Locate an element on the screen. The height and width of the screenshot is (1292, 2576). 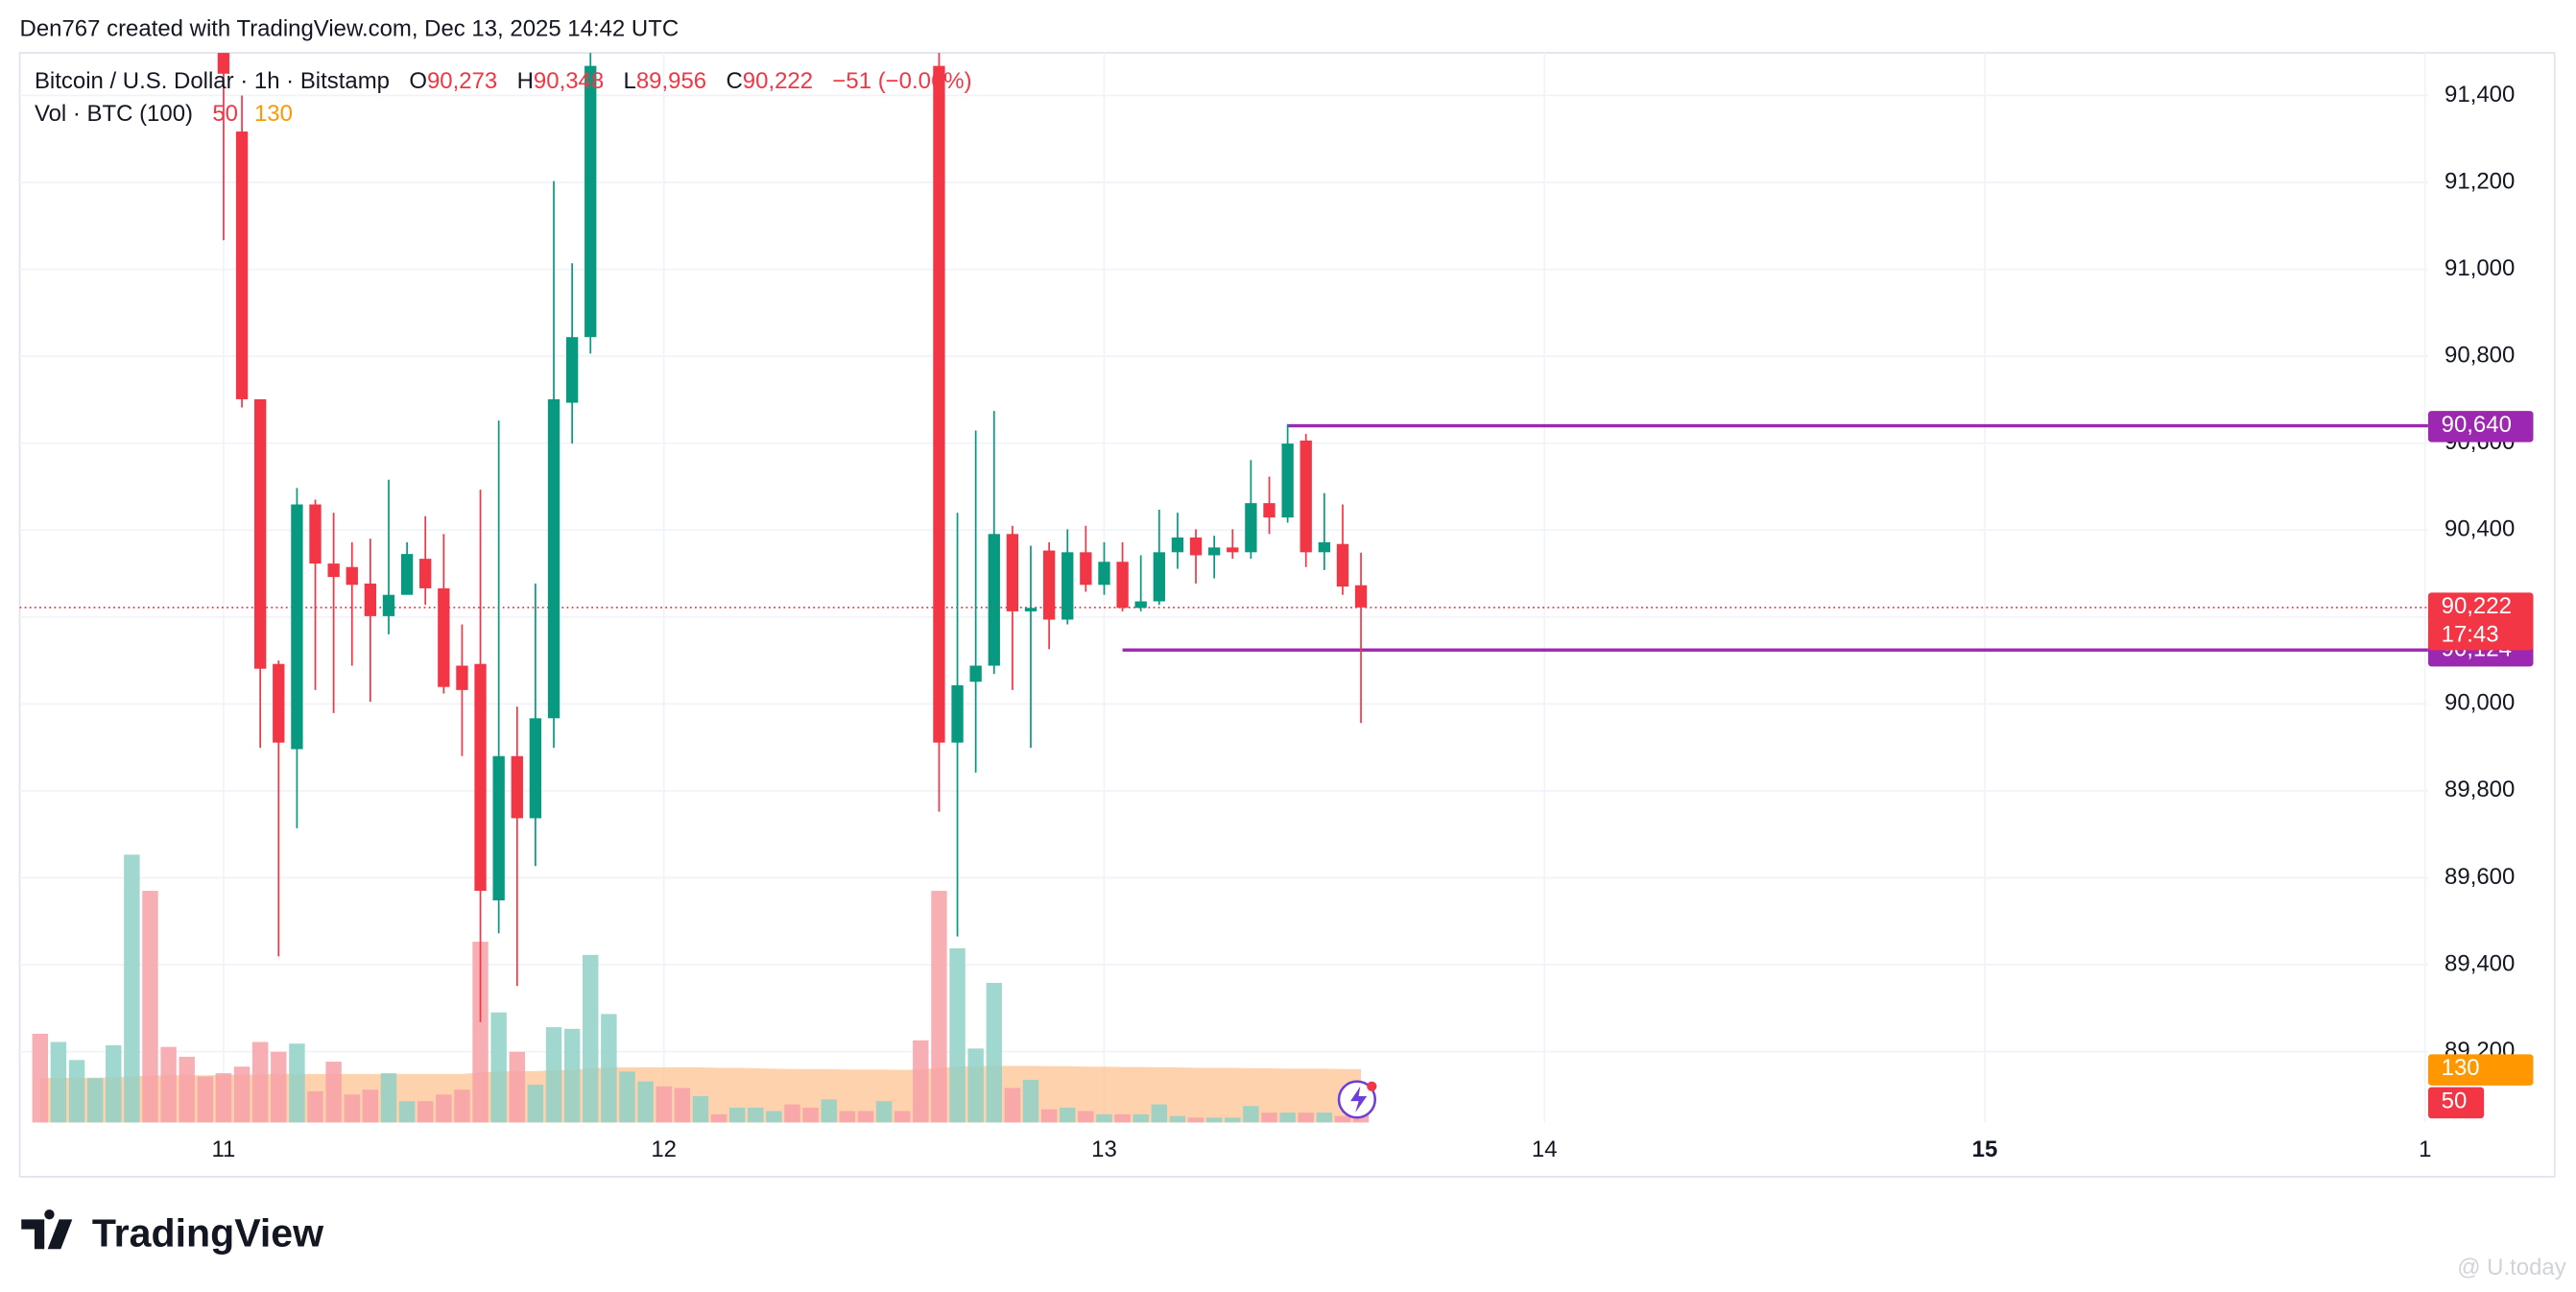
symbol-title: Bitcoin / U.S. Dollar · 1h · Bitstamp is located at coordinates (212, 81).